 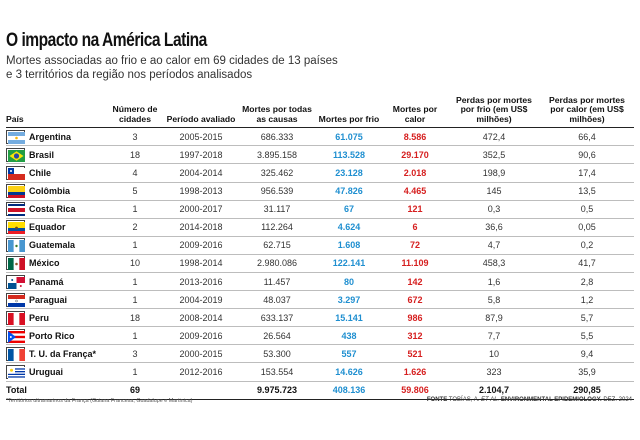 I want to click on period-cell: 2008-2014, so click(x=201, y=318).